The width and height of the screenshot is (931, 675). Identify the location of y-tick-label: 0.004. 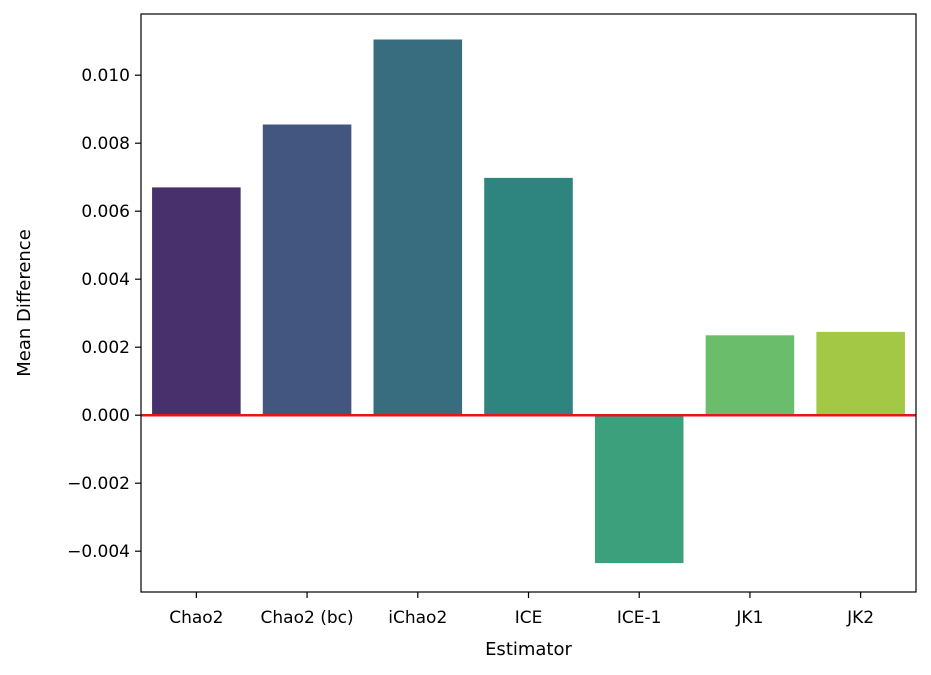
(105, 280).